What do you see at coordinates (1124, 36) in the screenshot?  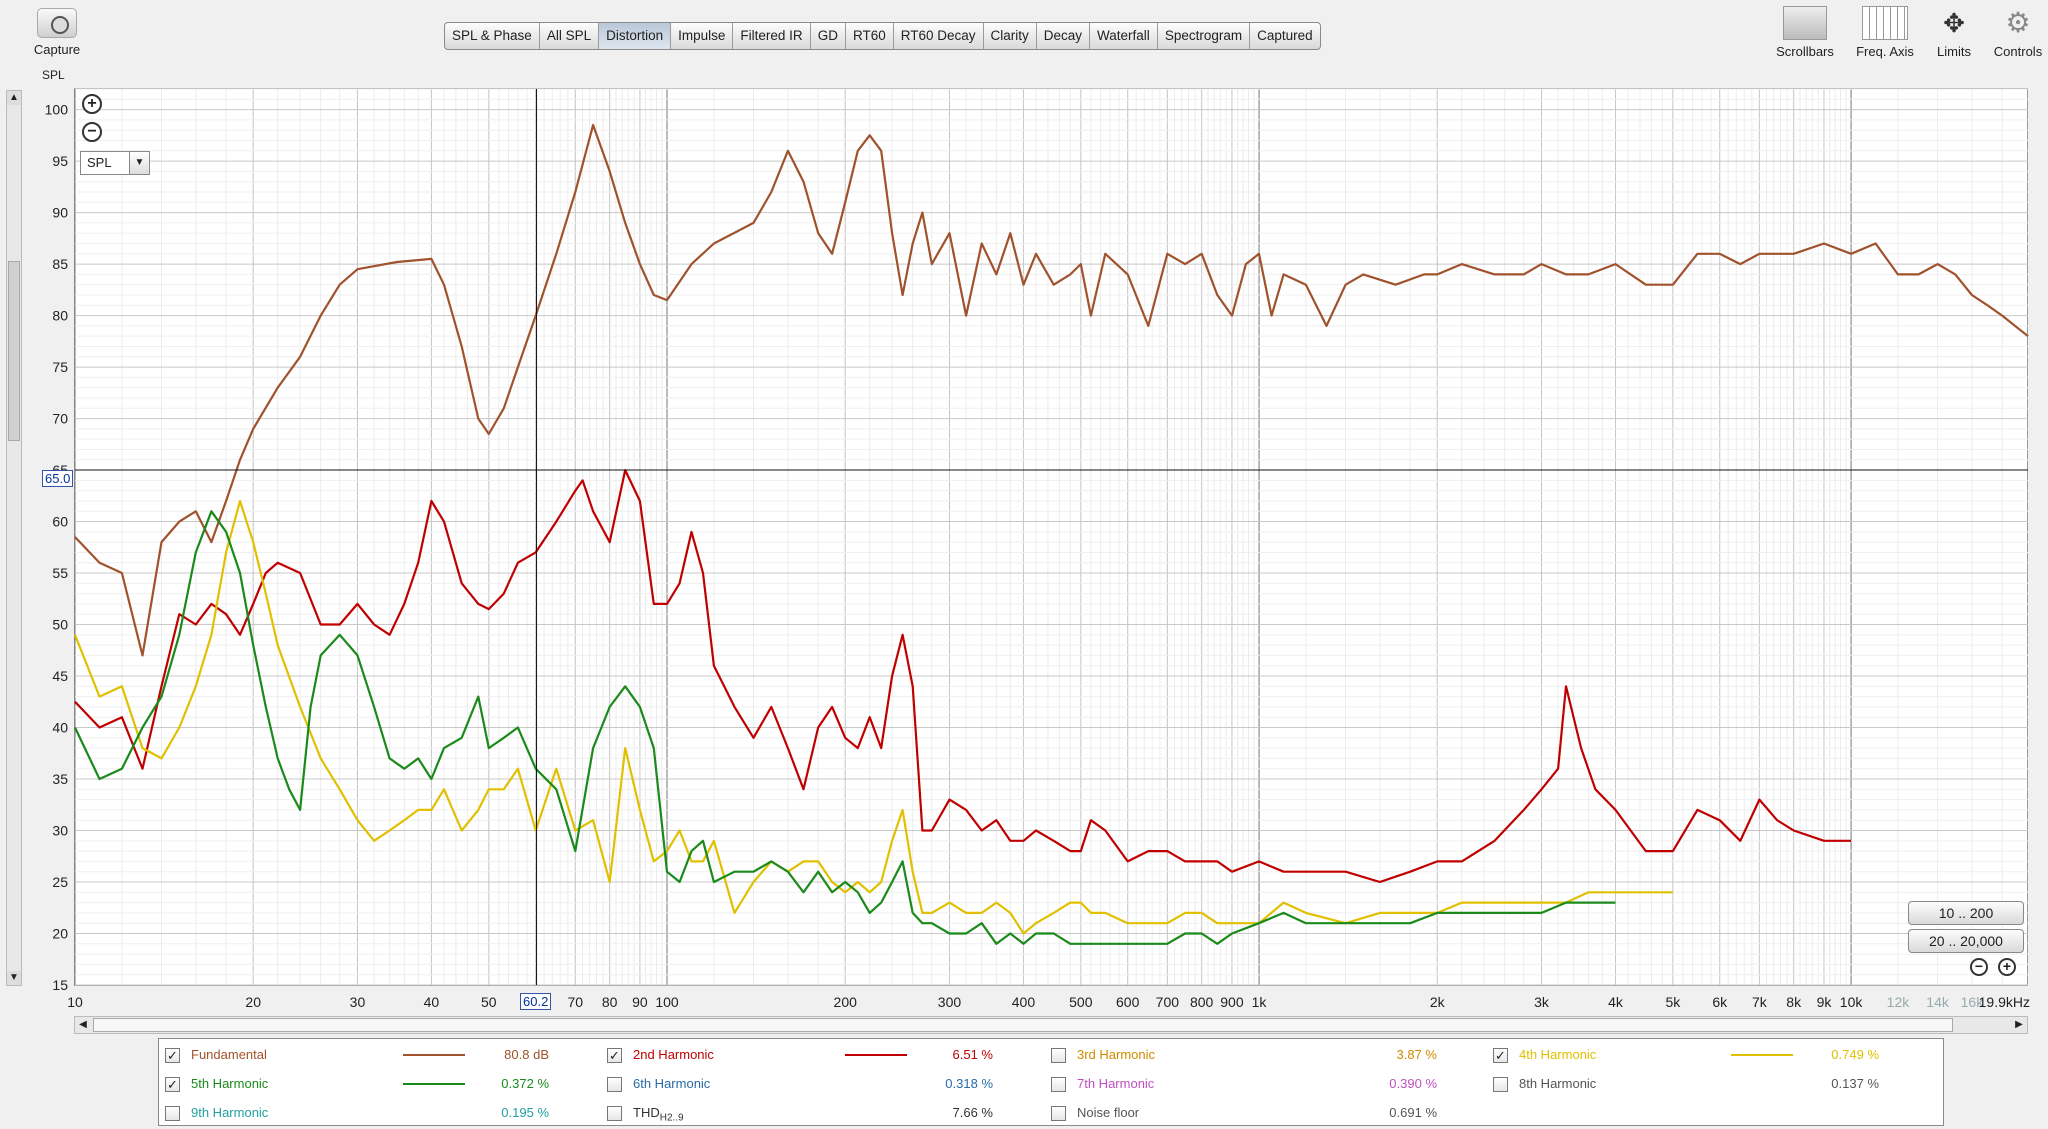 I see `tab-waterfall: Waterfall` at bounding box center [1124, 36].